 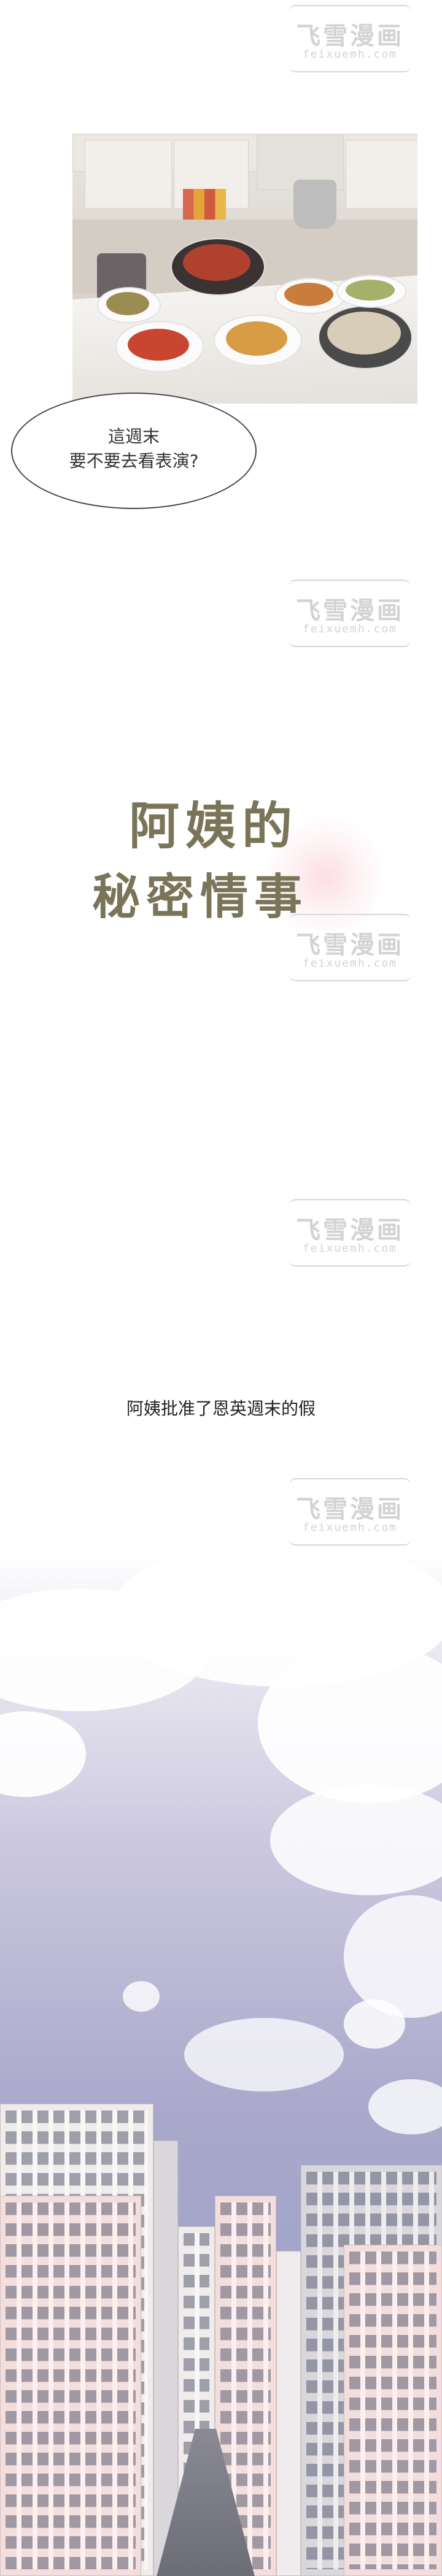 What do you see at coordinates (221, 1408) in the screenshot?
I see `narration-text: 阿姨批准了恩英週末的假` at bounding box center [221, 1408].